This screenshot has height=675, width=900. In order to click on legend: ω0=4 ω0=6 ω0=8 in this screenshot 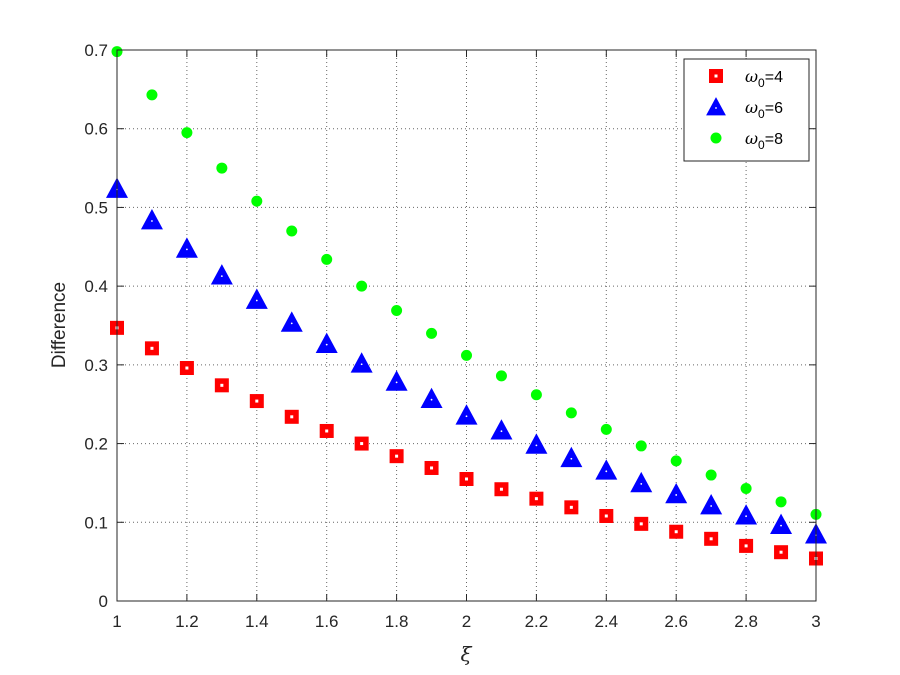, I will do `click(746, 110)`.